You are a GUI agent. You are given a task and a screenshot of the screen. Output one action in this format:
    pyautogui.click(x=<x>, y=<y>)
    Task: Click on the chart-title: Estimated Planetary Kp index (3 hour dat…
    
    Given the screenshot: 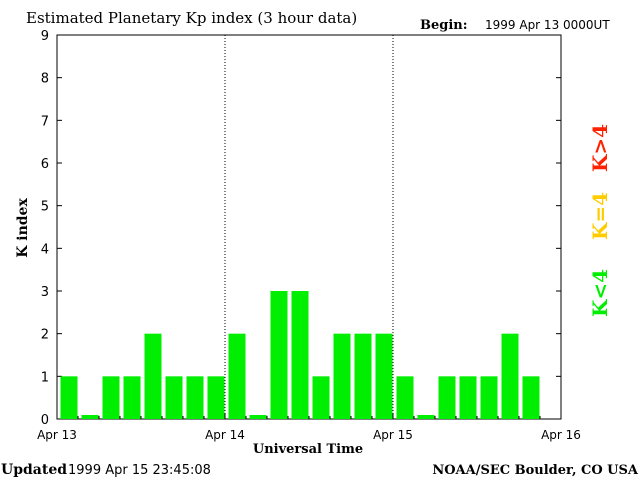 What is the action you would take?
    pyautogui.click(x=191, y=18)
    